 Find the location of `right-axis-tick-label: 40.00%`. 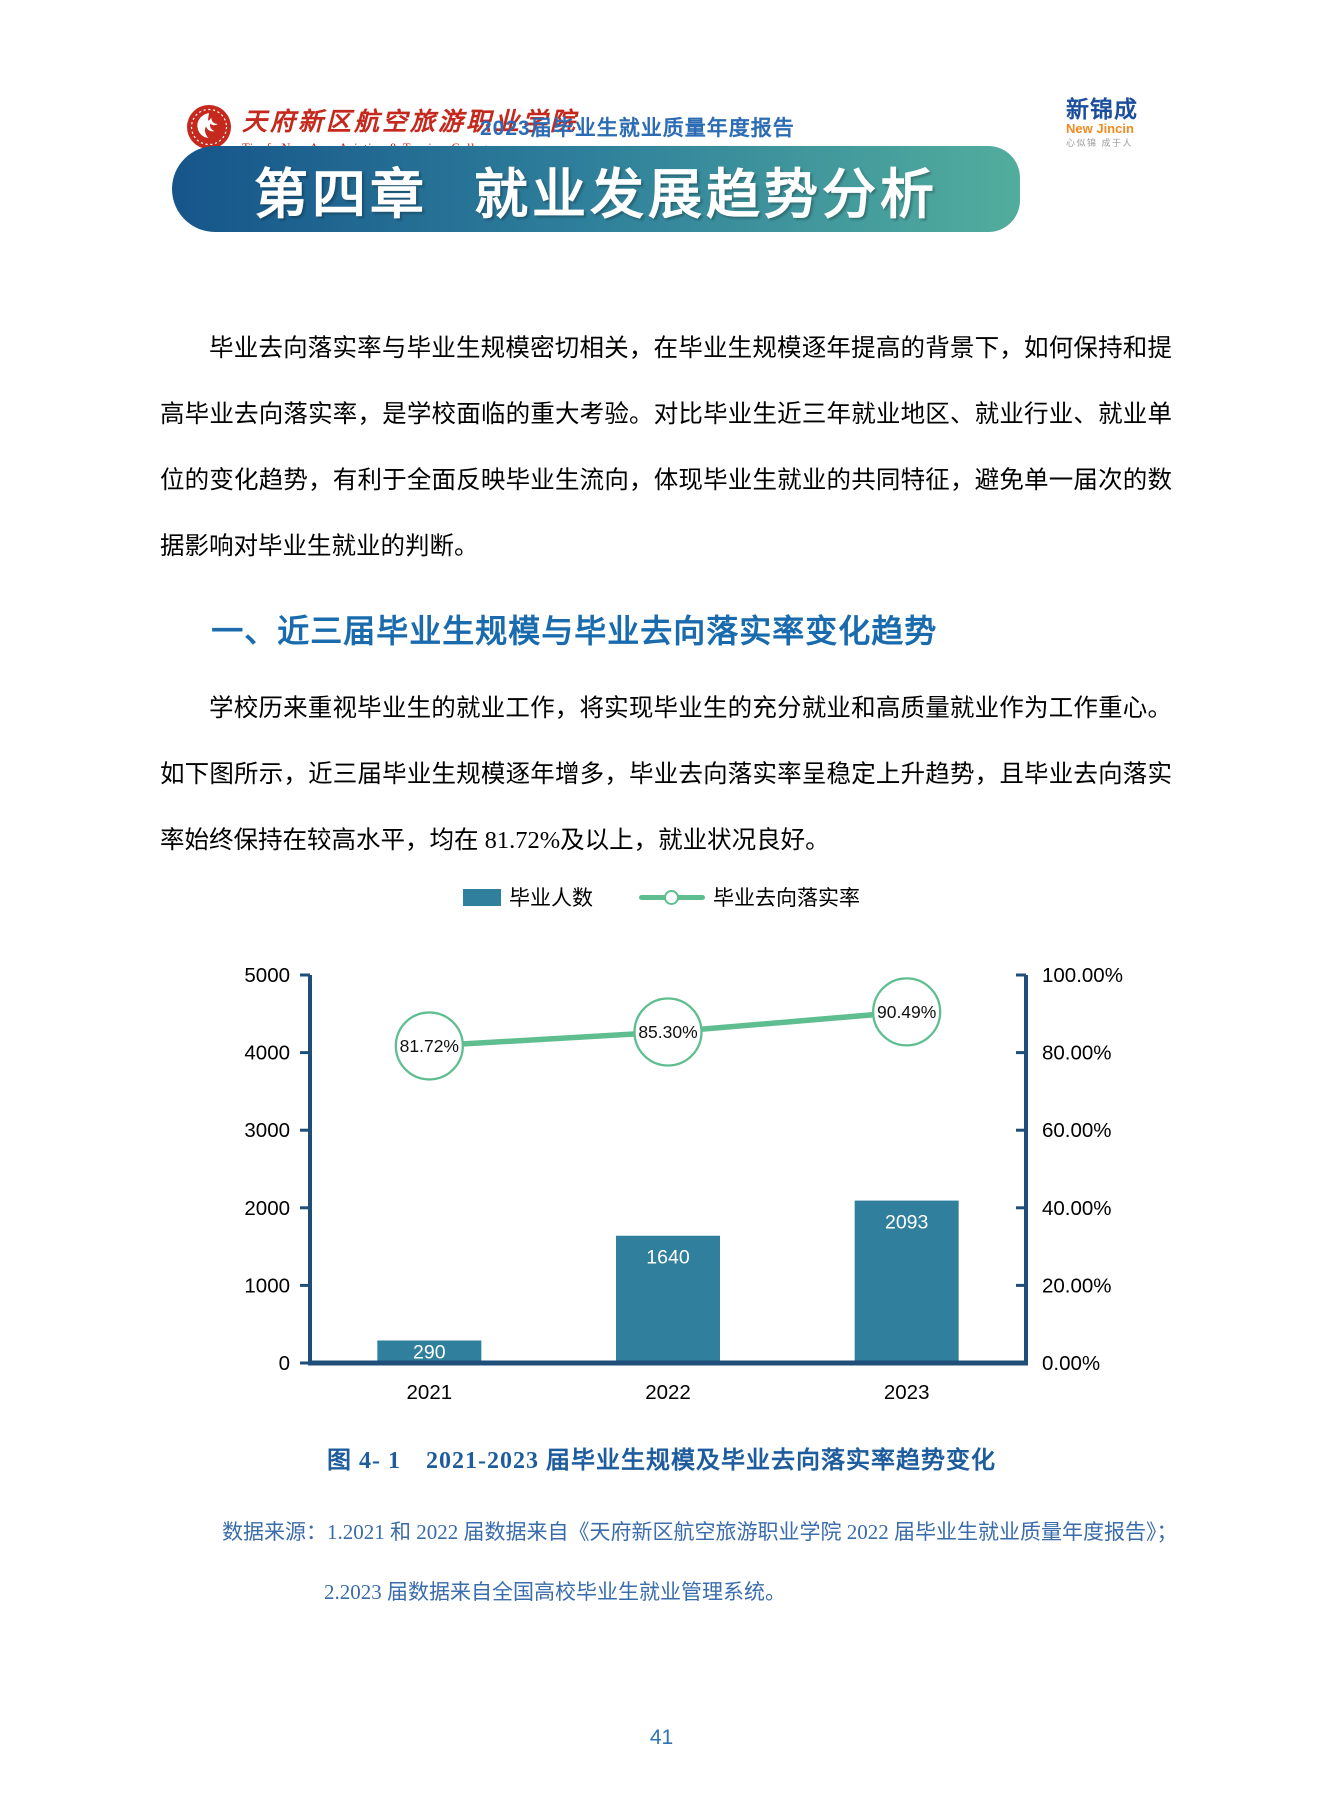

right-axis-tick-label: 40.00% is located at coordinates (1077, 1208).